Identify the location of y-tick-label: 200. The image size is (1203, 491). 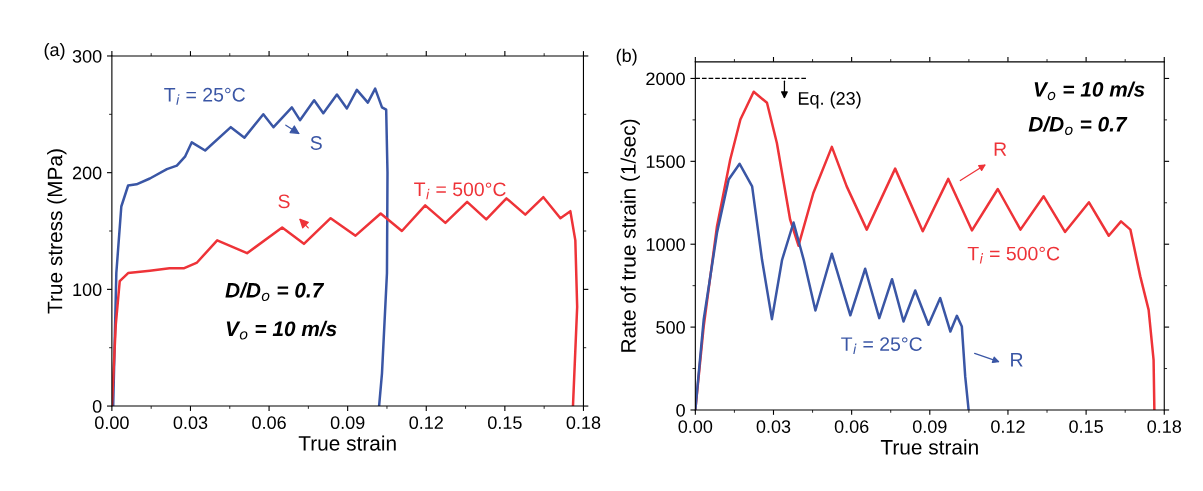
(87, 173).